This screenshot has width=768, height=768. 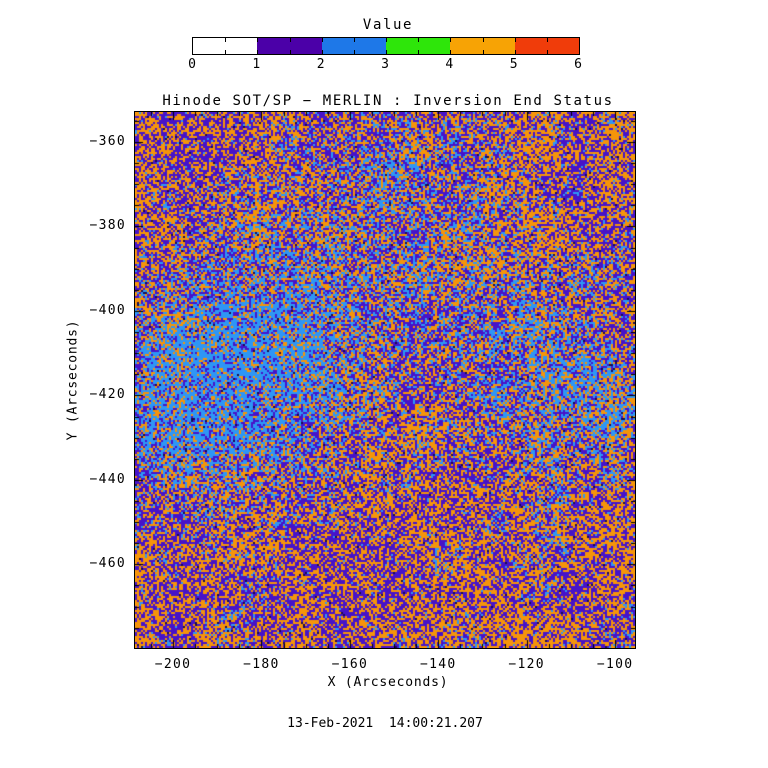 I want to click on y-axis-label: Y (Arcseconds), so click(x=73, y=380).